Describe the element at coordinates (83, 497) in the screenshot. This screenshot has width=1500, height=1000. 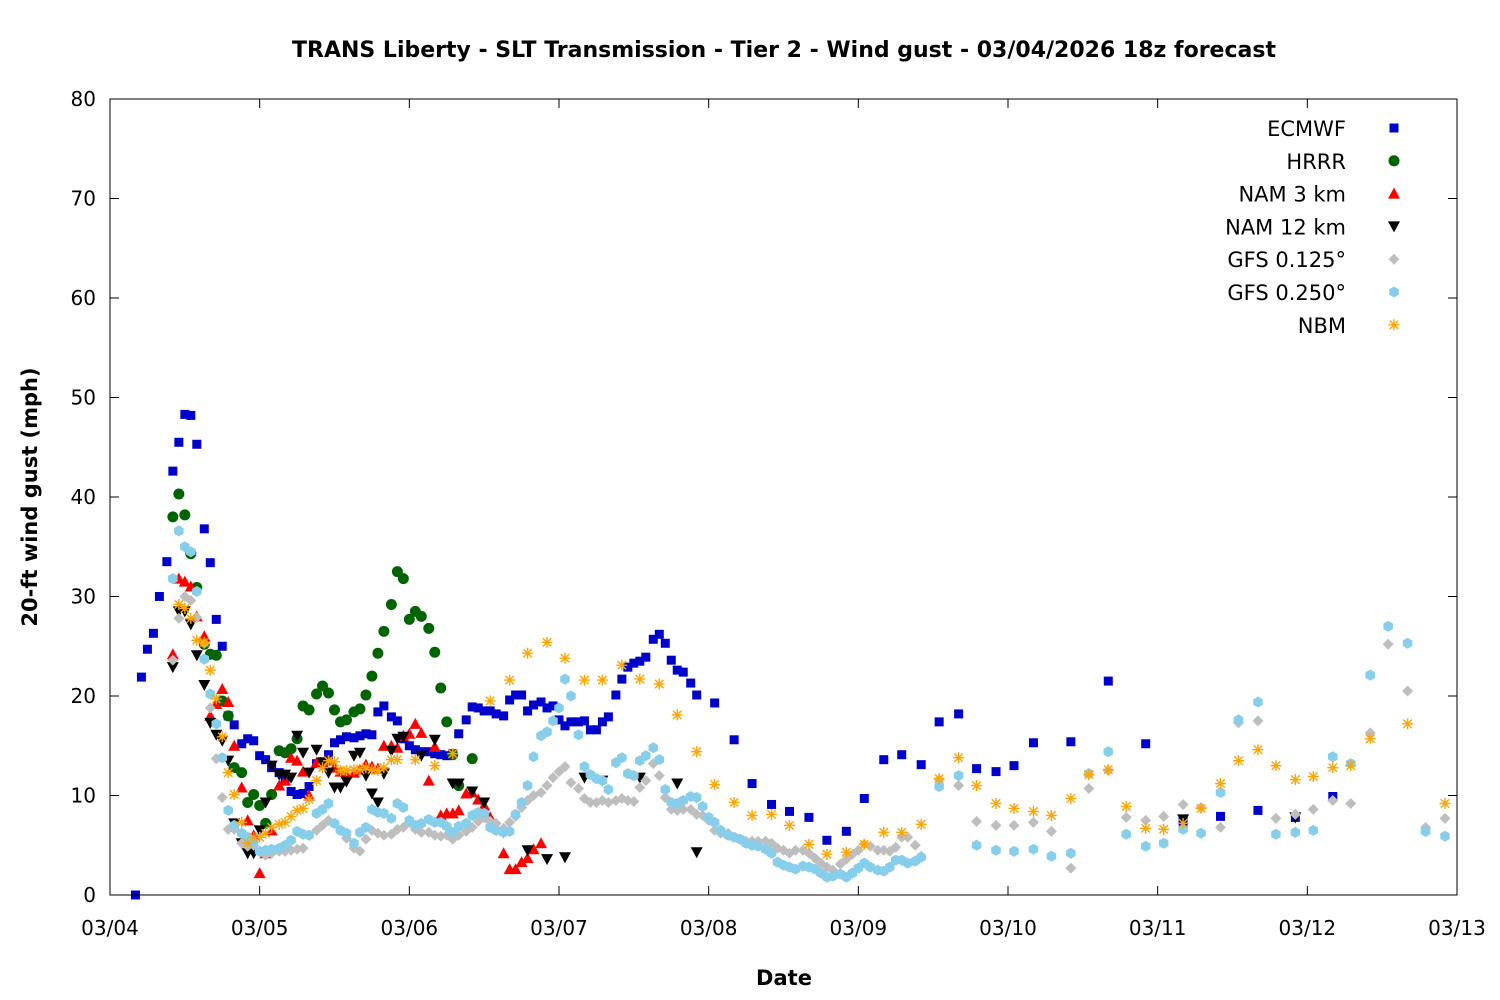
I see `y-tick-label: 40` at that location.